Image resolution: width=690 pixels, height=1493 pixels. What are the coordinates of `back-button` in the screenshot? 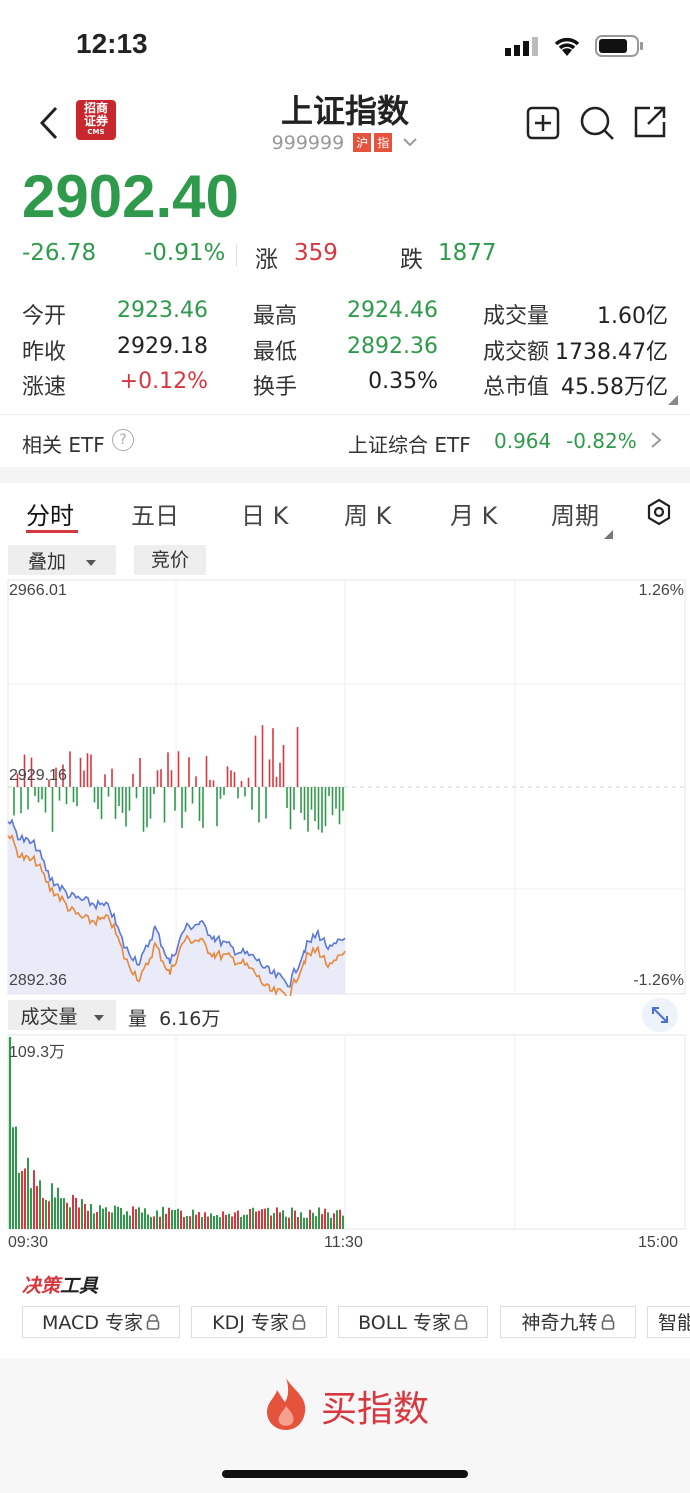 It's located at (49, 123).